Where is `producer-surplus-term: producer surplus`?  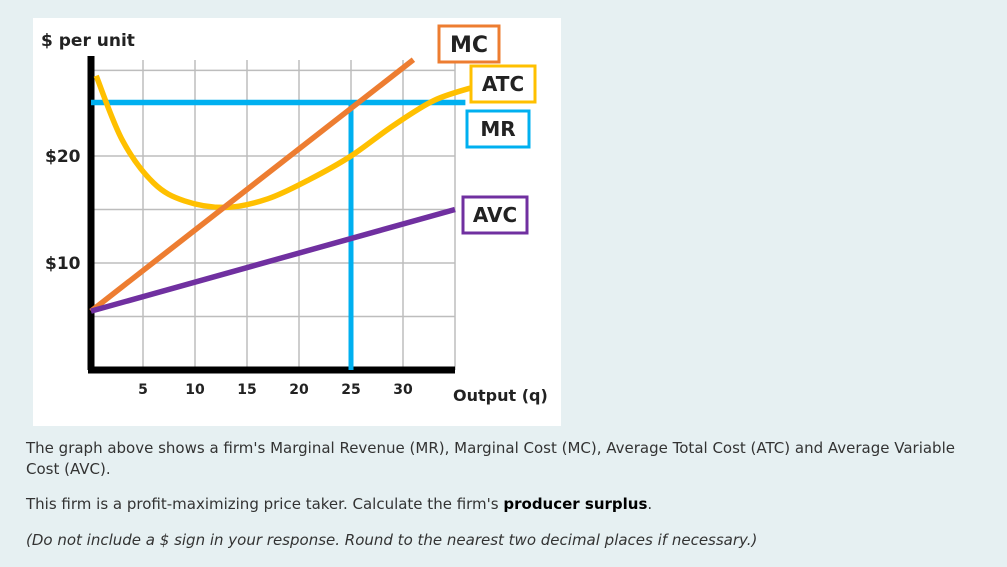
producer-surplus-term: producer surplus is located at coordinates (575, 504).